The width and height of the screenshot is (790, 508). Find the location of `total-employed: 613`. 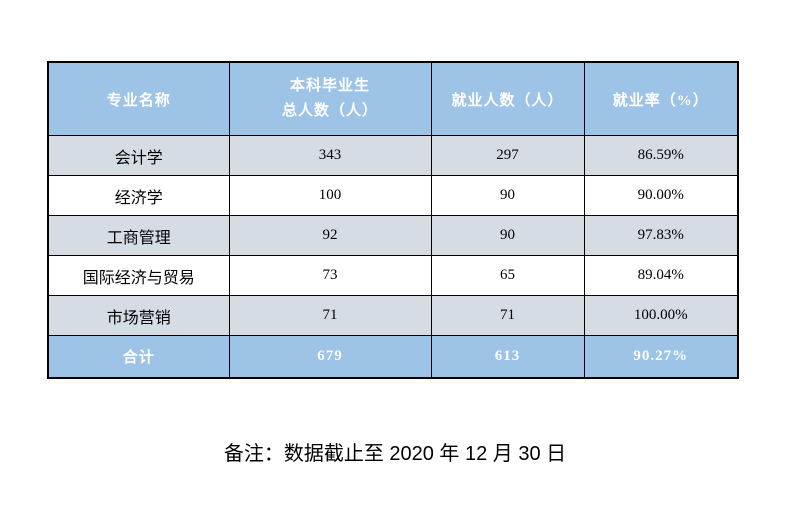

total-employed: 613 is located at coordinates (507, 357).